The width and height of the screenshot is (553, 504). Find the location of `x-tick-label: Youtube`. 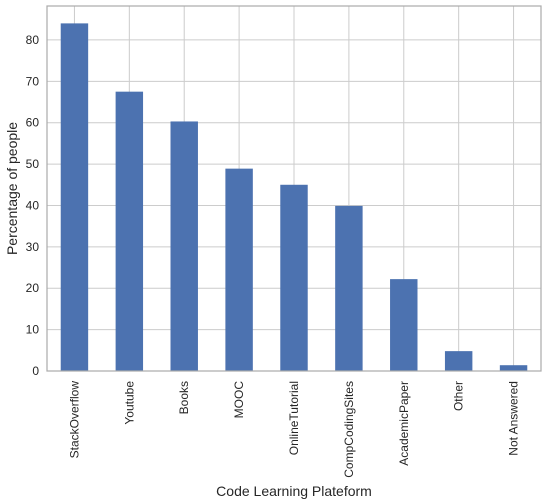

x-tick-label: Youtube is located at coordinates (129, 403).